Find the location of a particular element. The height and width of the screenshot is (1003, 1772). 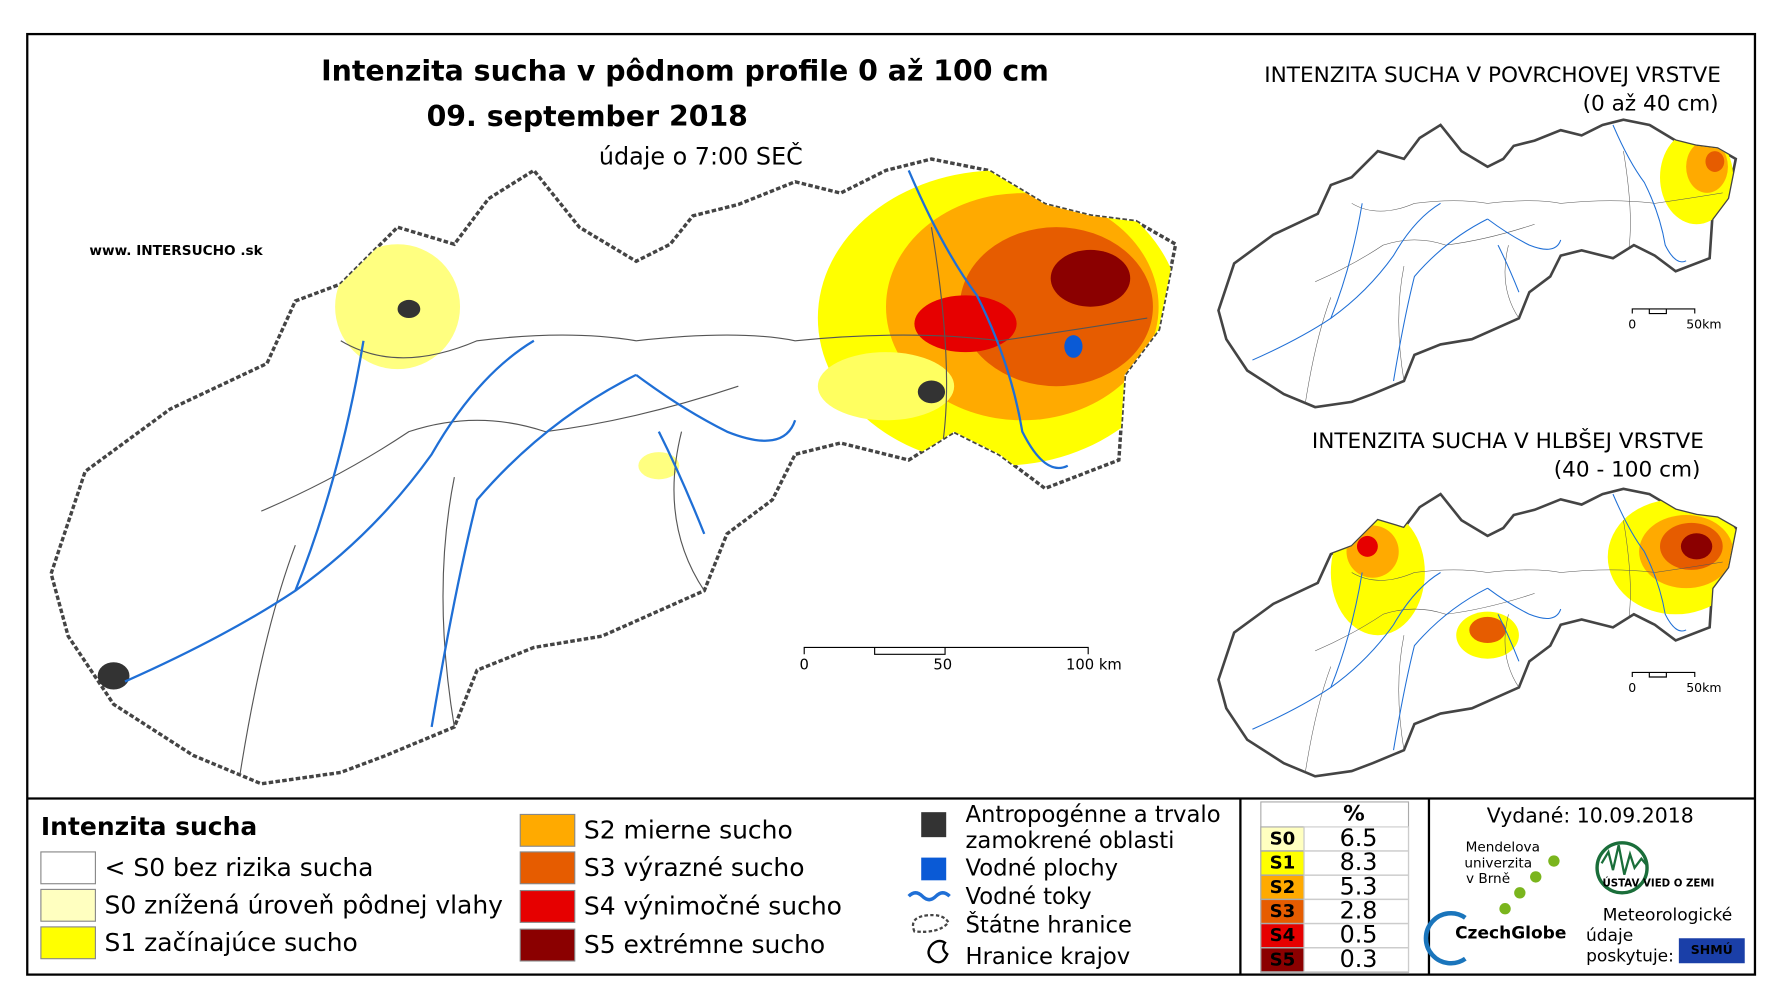

university: univerzita is located at coordinates (1498, 863).